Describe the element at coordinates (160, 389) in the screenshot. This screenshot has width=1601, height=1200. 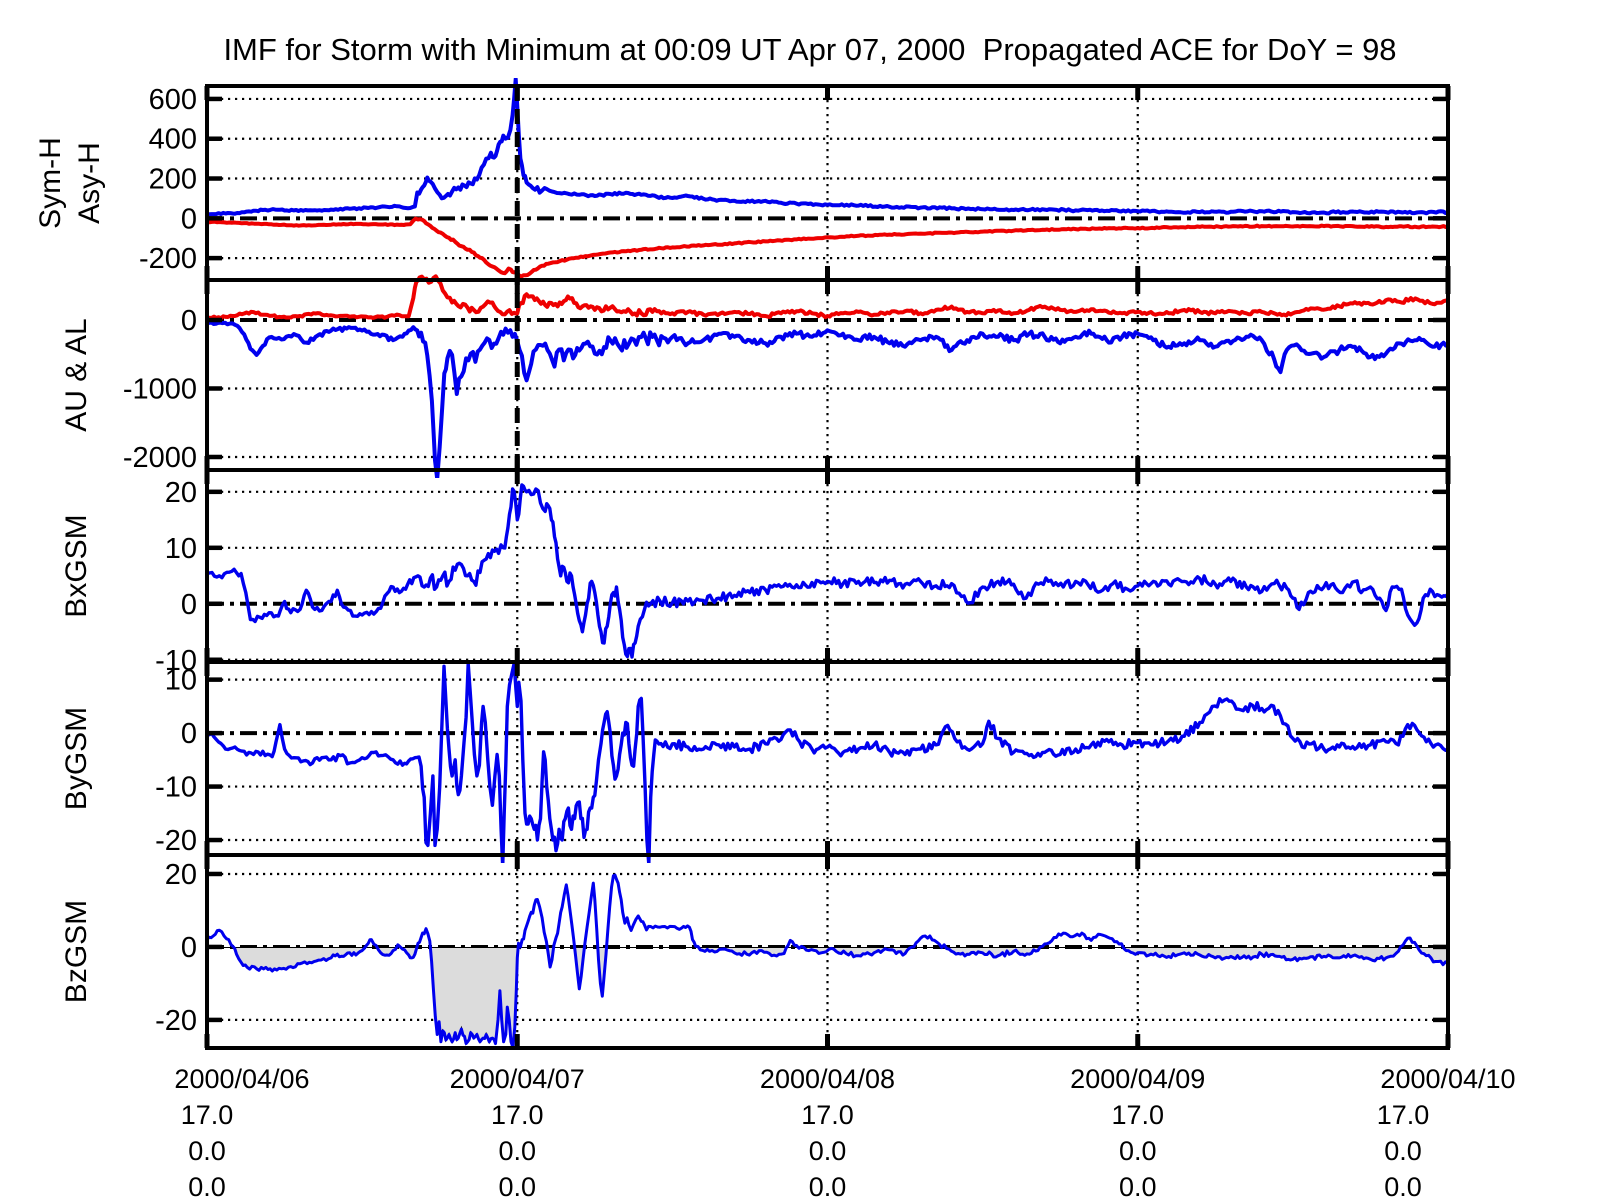
I see `ytick-label: -1000` at that location.